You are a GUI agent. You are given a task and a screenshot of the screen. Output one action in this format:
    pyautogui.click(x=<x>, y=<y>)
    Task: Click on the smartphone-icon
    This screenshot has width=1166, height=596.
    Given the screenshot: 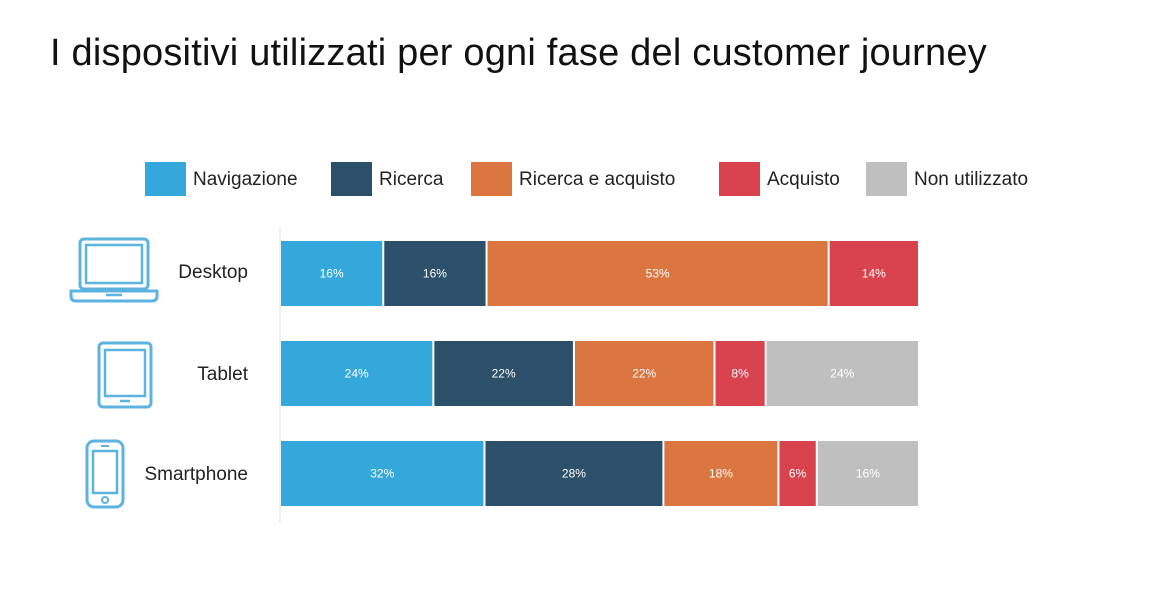 What is the action you would take?
    pyautogui.click(x=105, y=474)
    